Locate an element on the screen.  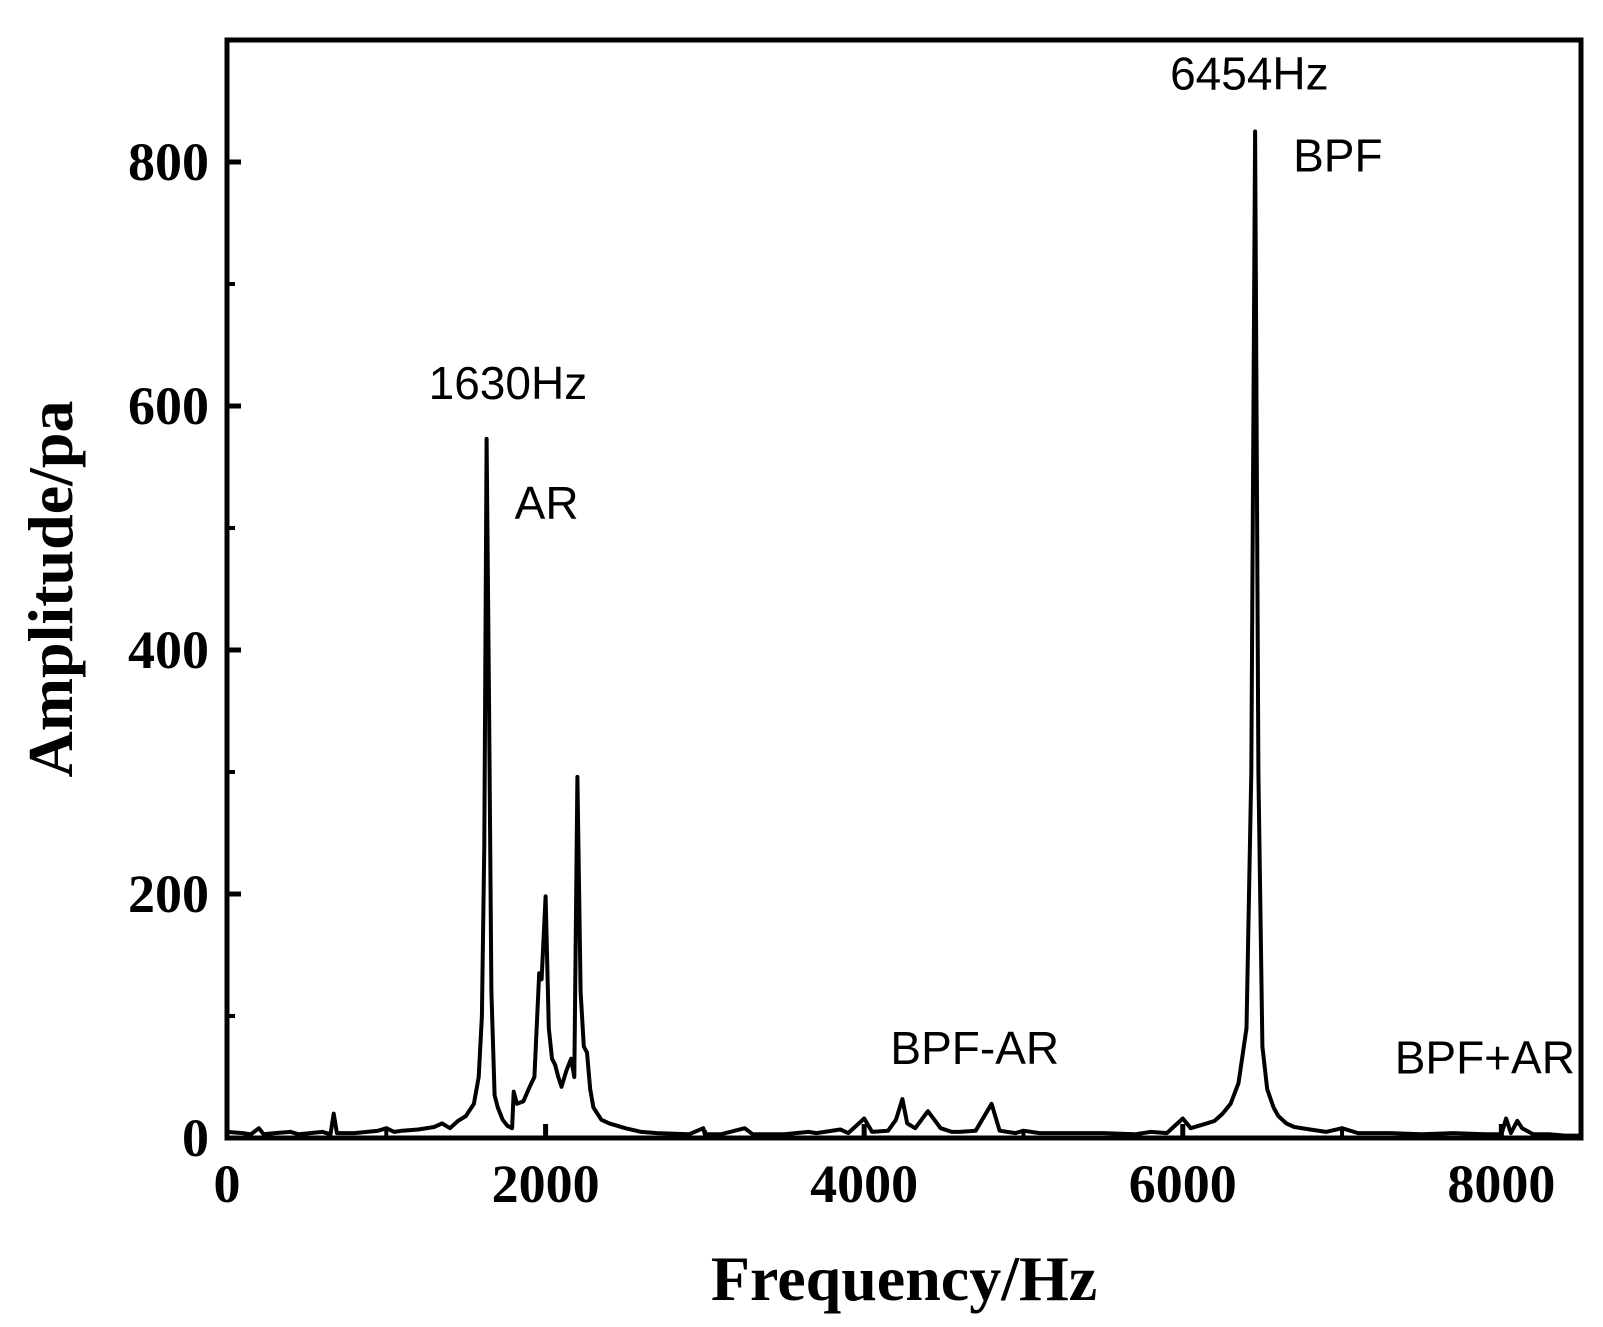
x-tick-label: 8000 is located at coordinates (1501, 1184).